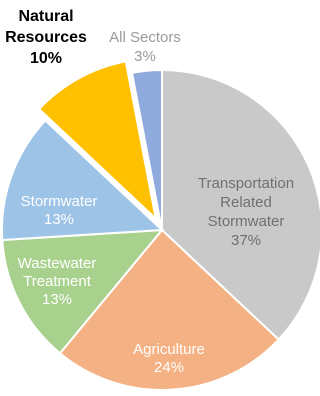 The height and width of the screenshot is (396, 320). What do you see at coordinates (246, 240) in the screenshot?
I see `slice-value-label: 37%` at bounding box center [246, 240].